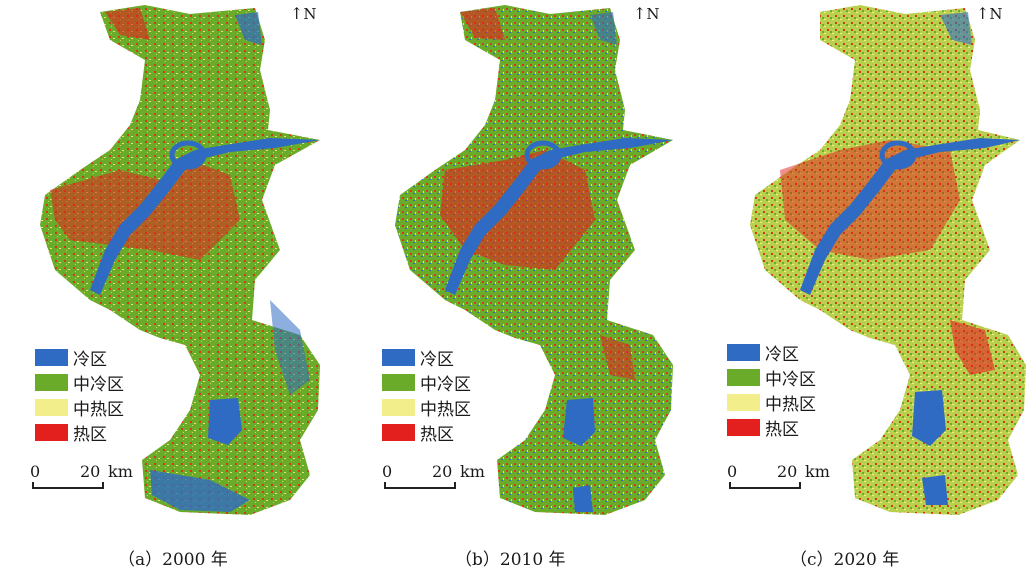 The image size is (1033, 578). I want to click on panel-caption: （a）2000 年, so click(173, 560).